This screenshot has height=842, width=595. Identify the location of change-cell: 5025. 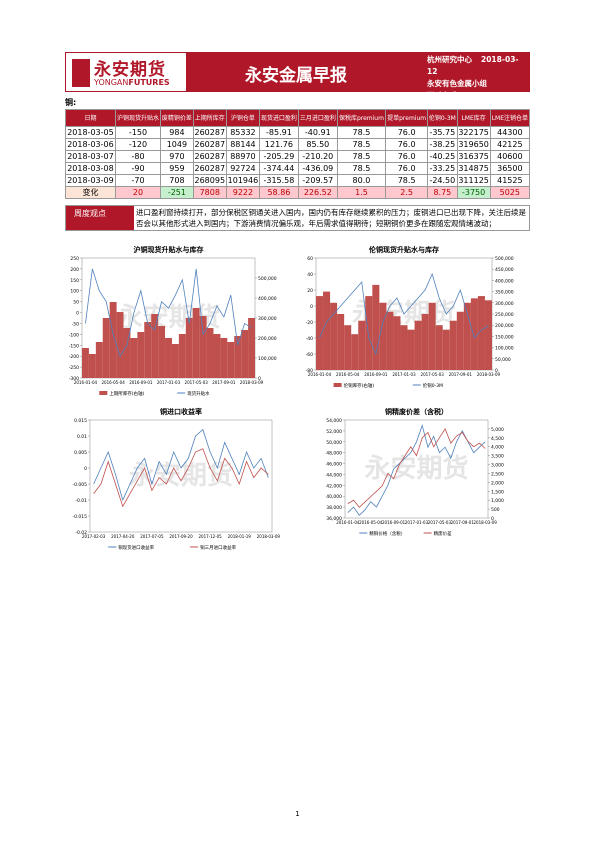
(510, 192).